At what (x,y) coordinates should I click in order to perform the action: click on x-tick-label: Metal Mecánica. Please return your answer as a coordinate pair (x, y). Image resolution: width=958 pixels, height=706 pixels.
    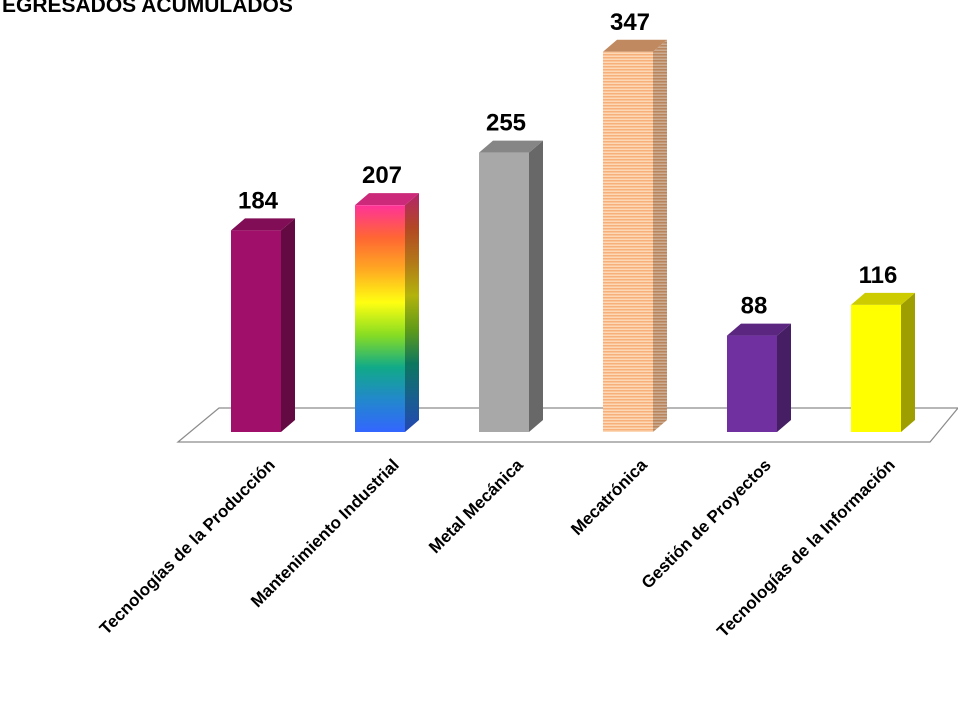
    Looking at the image, I should click on (476, 506).